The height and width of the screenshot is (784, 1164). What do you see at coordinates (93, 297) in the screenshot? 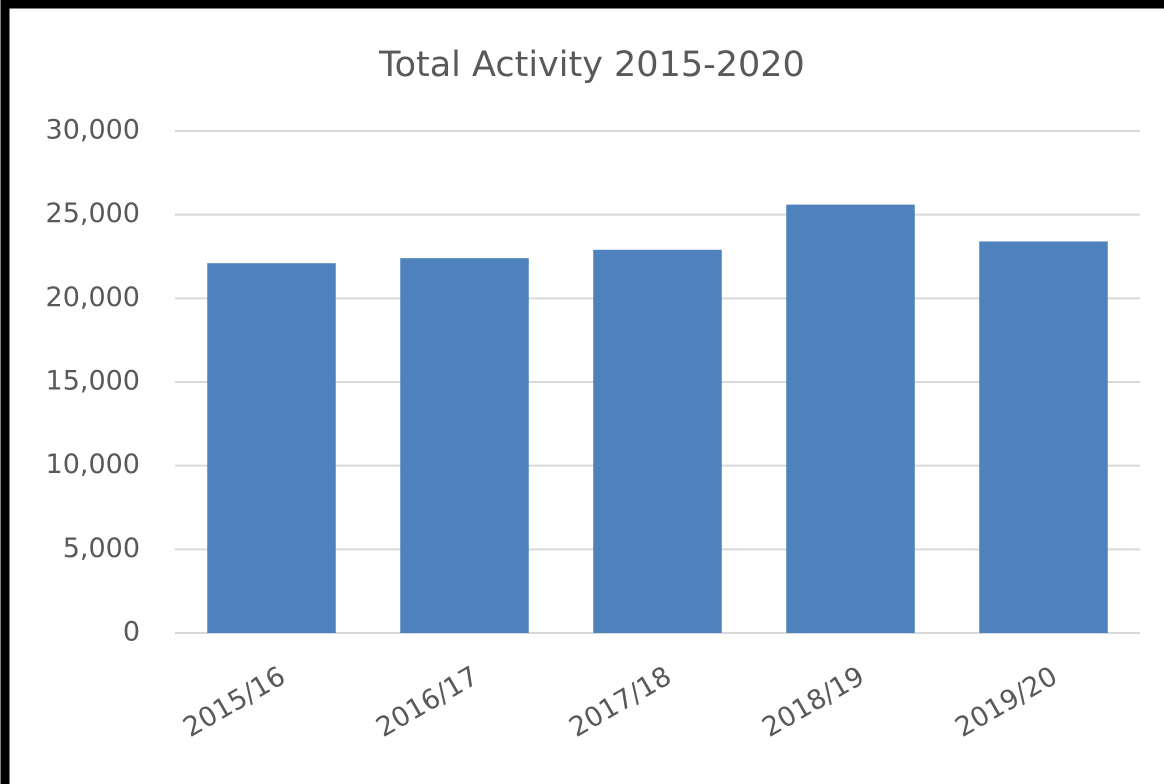
I see `y-tick-label: 20,000` at bounding box center [93, 297].